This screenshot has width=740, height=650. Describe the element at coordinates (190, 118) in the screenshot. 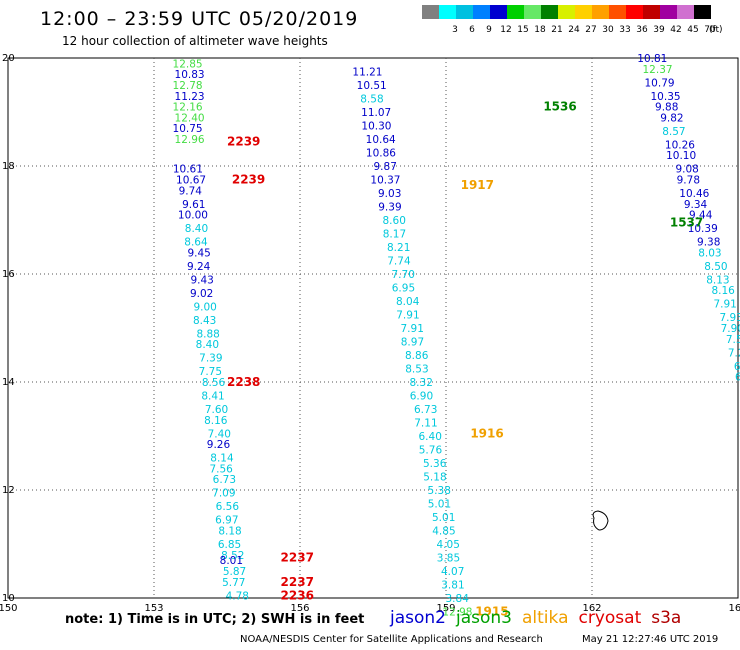

I see `wave-height-reading: 12.40` at that location.